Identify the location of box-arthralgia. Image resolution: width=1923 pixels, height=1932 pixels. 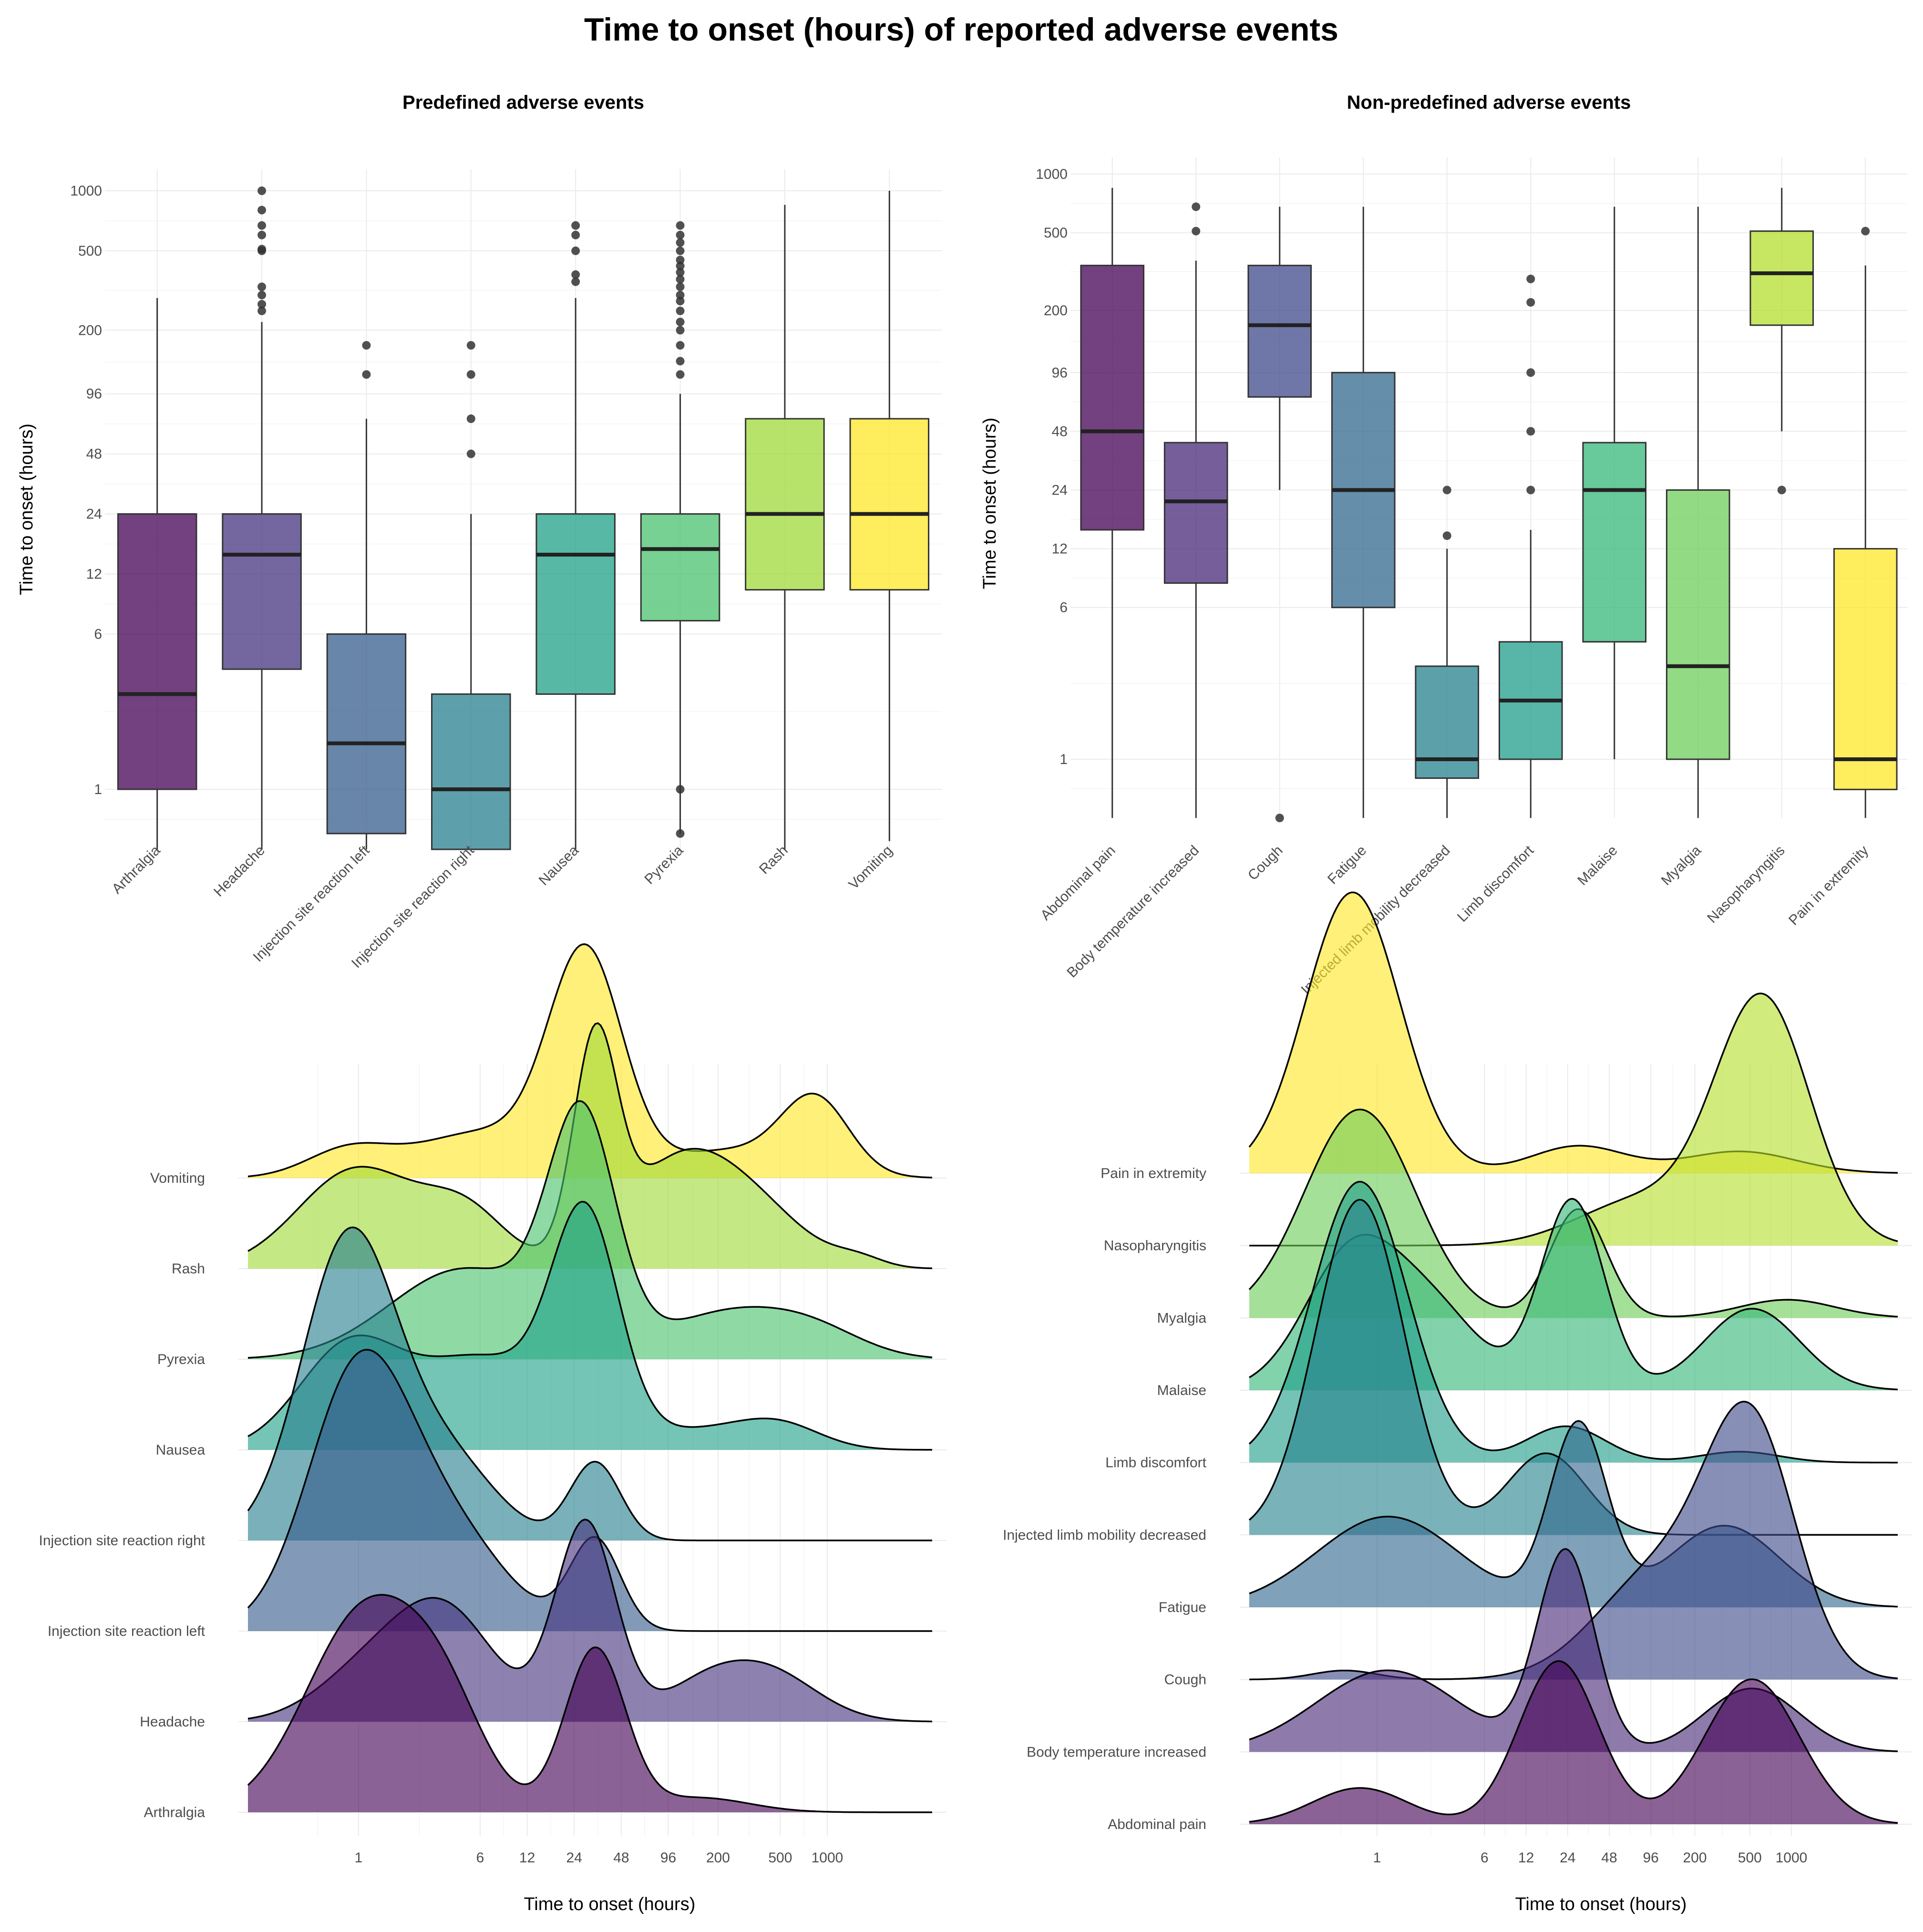
(157, 574).